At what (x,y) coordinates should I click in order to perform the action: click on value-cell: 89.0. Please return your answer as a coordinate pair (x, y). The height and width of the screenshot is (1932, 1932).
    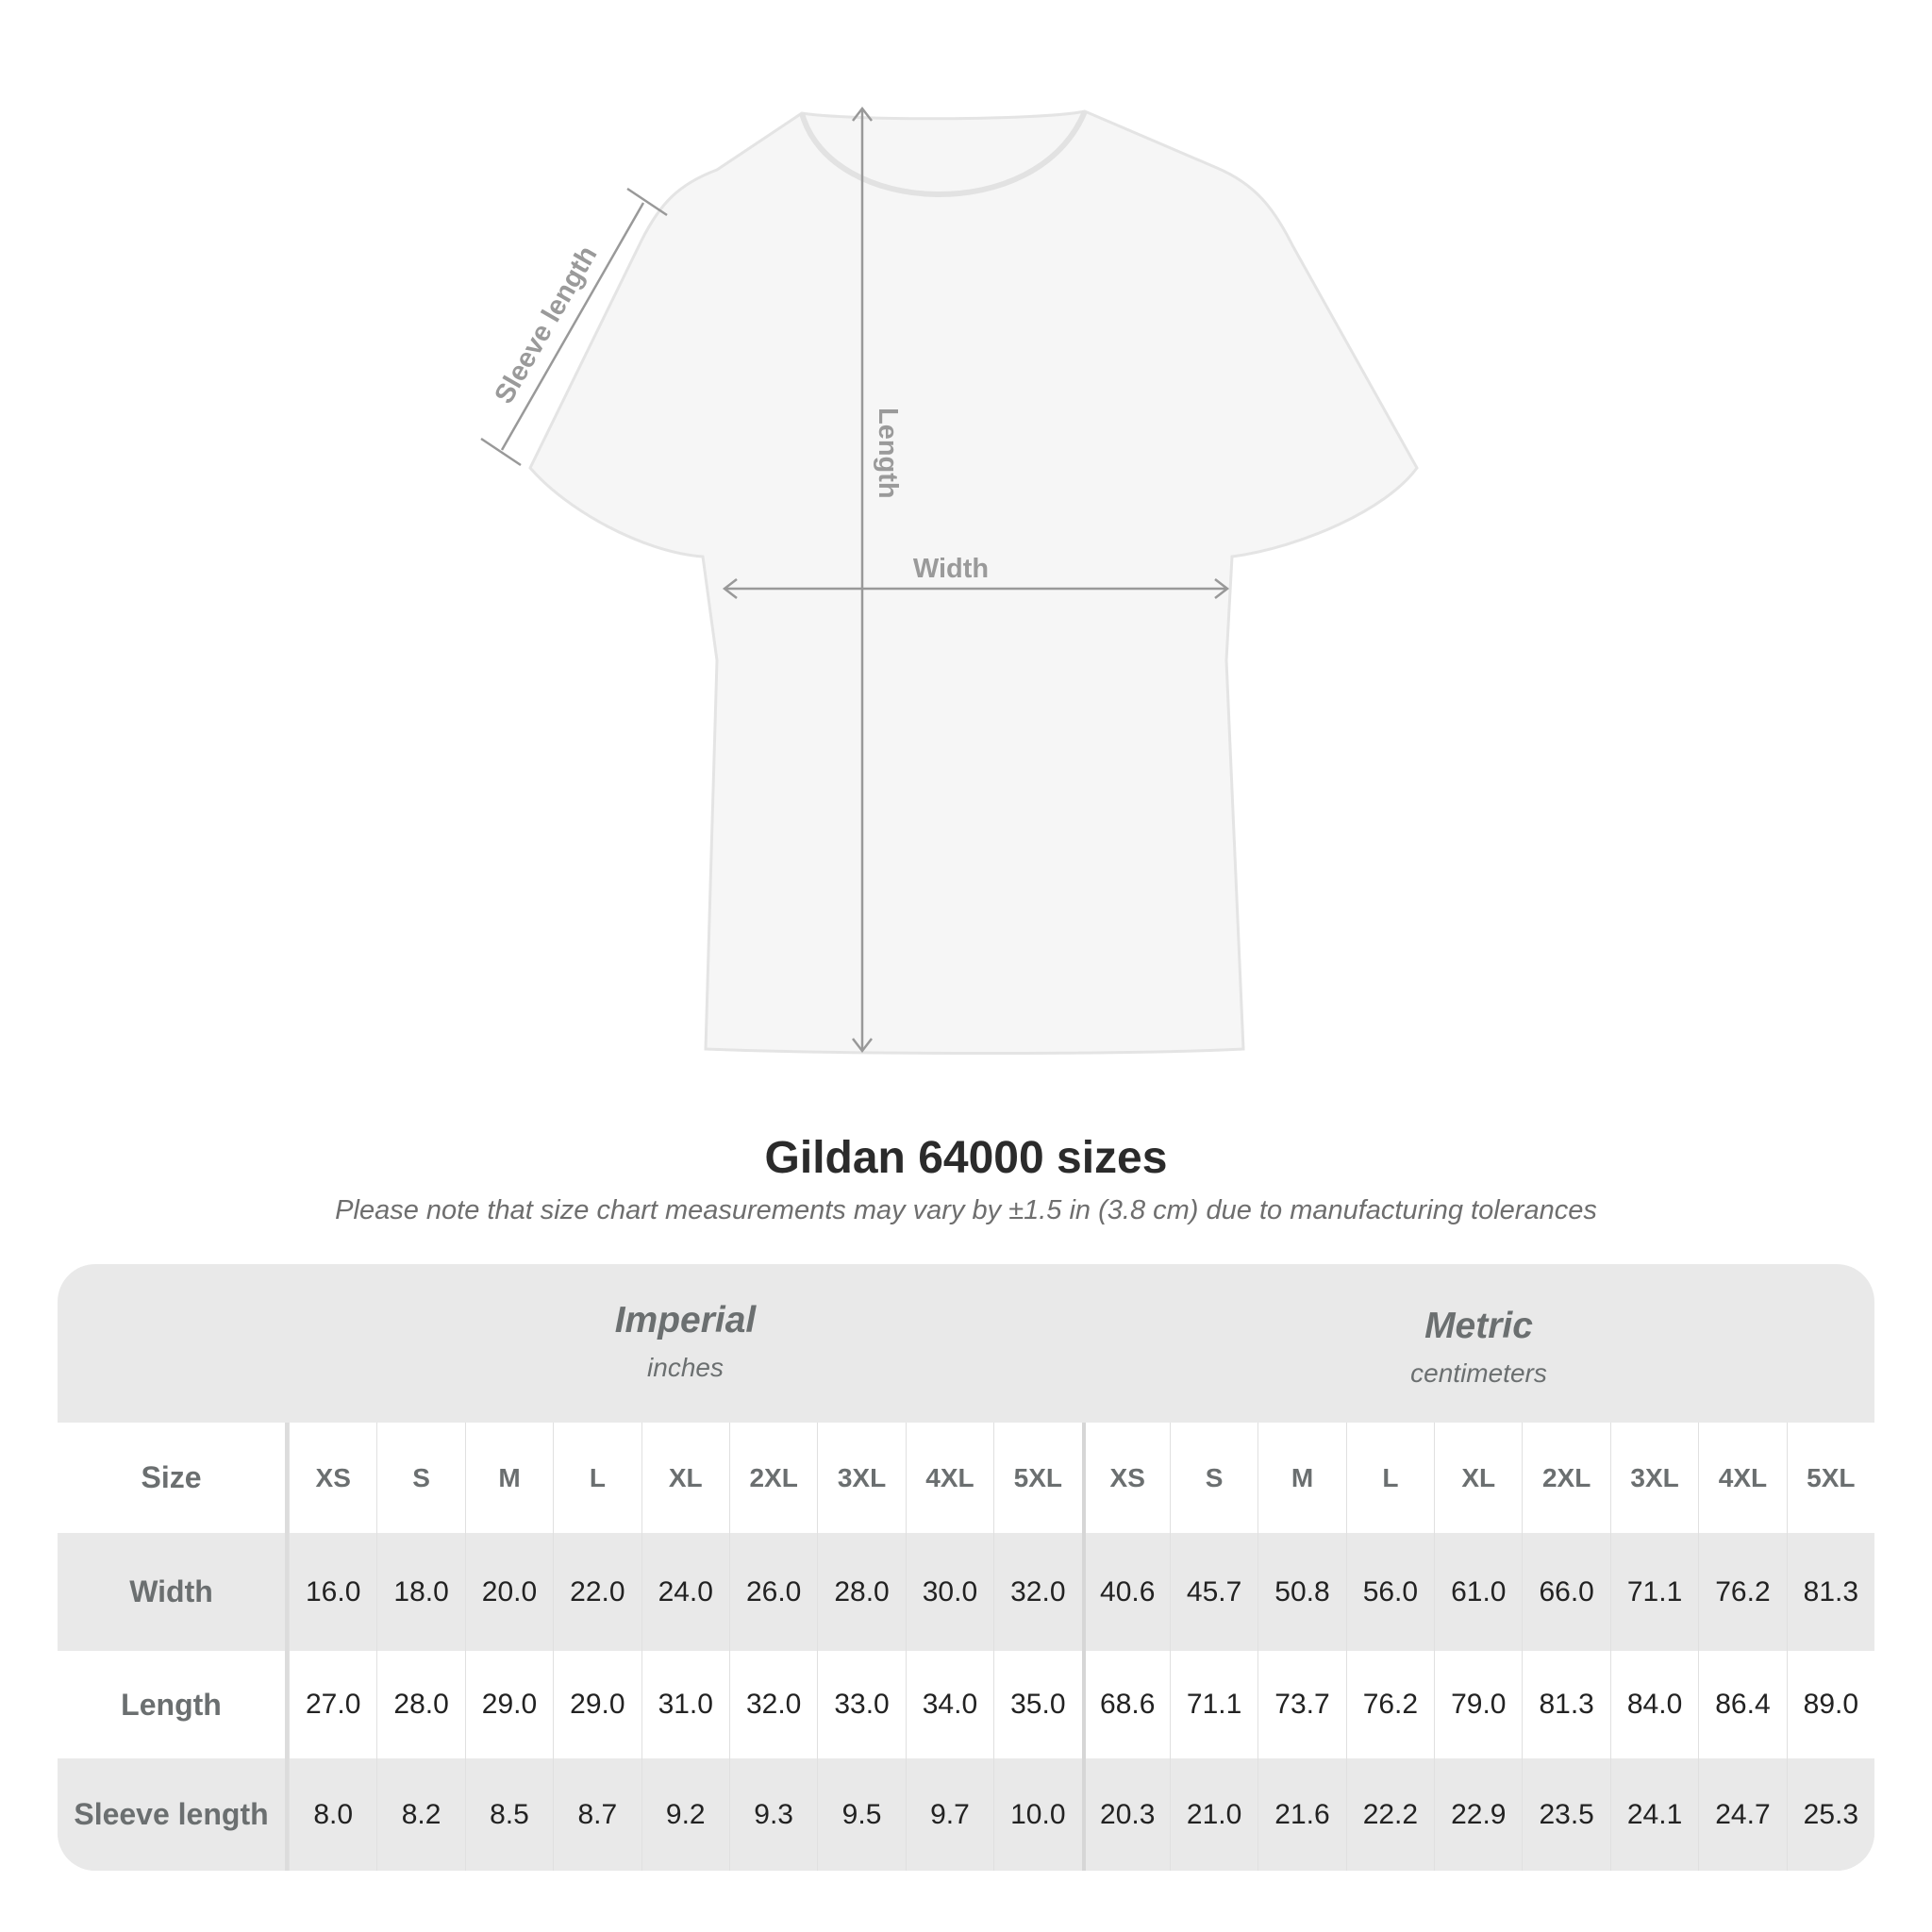
    Looking at the image, I should click on (1830, 1704).